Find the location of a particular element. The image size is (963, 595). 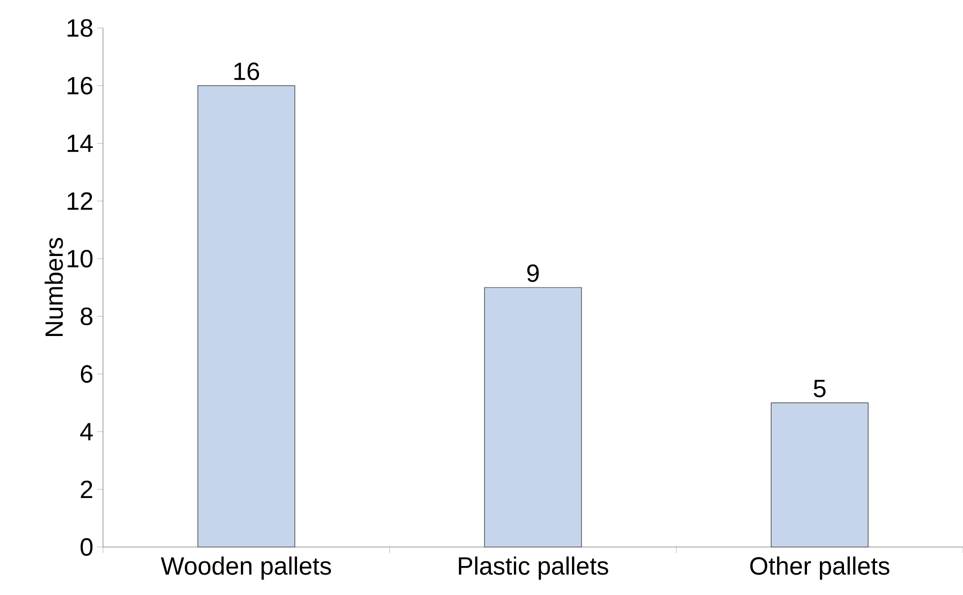

y-tick-label: 6 is located at coordinates (86, 374).